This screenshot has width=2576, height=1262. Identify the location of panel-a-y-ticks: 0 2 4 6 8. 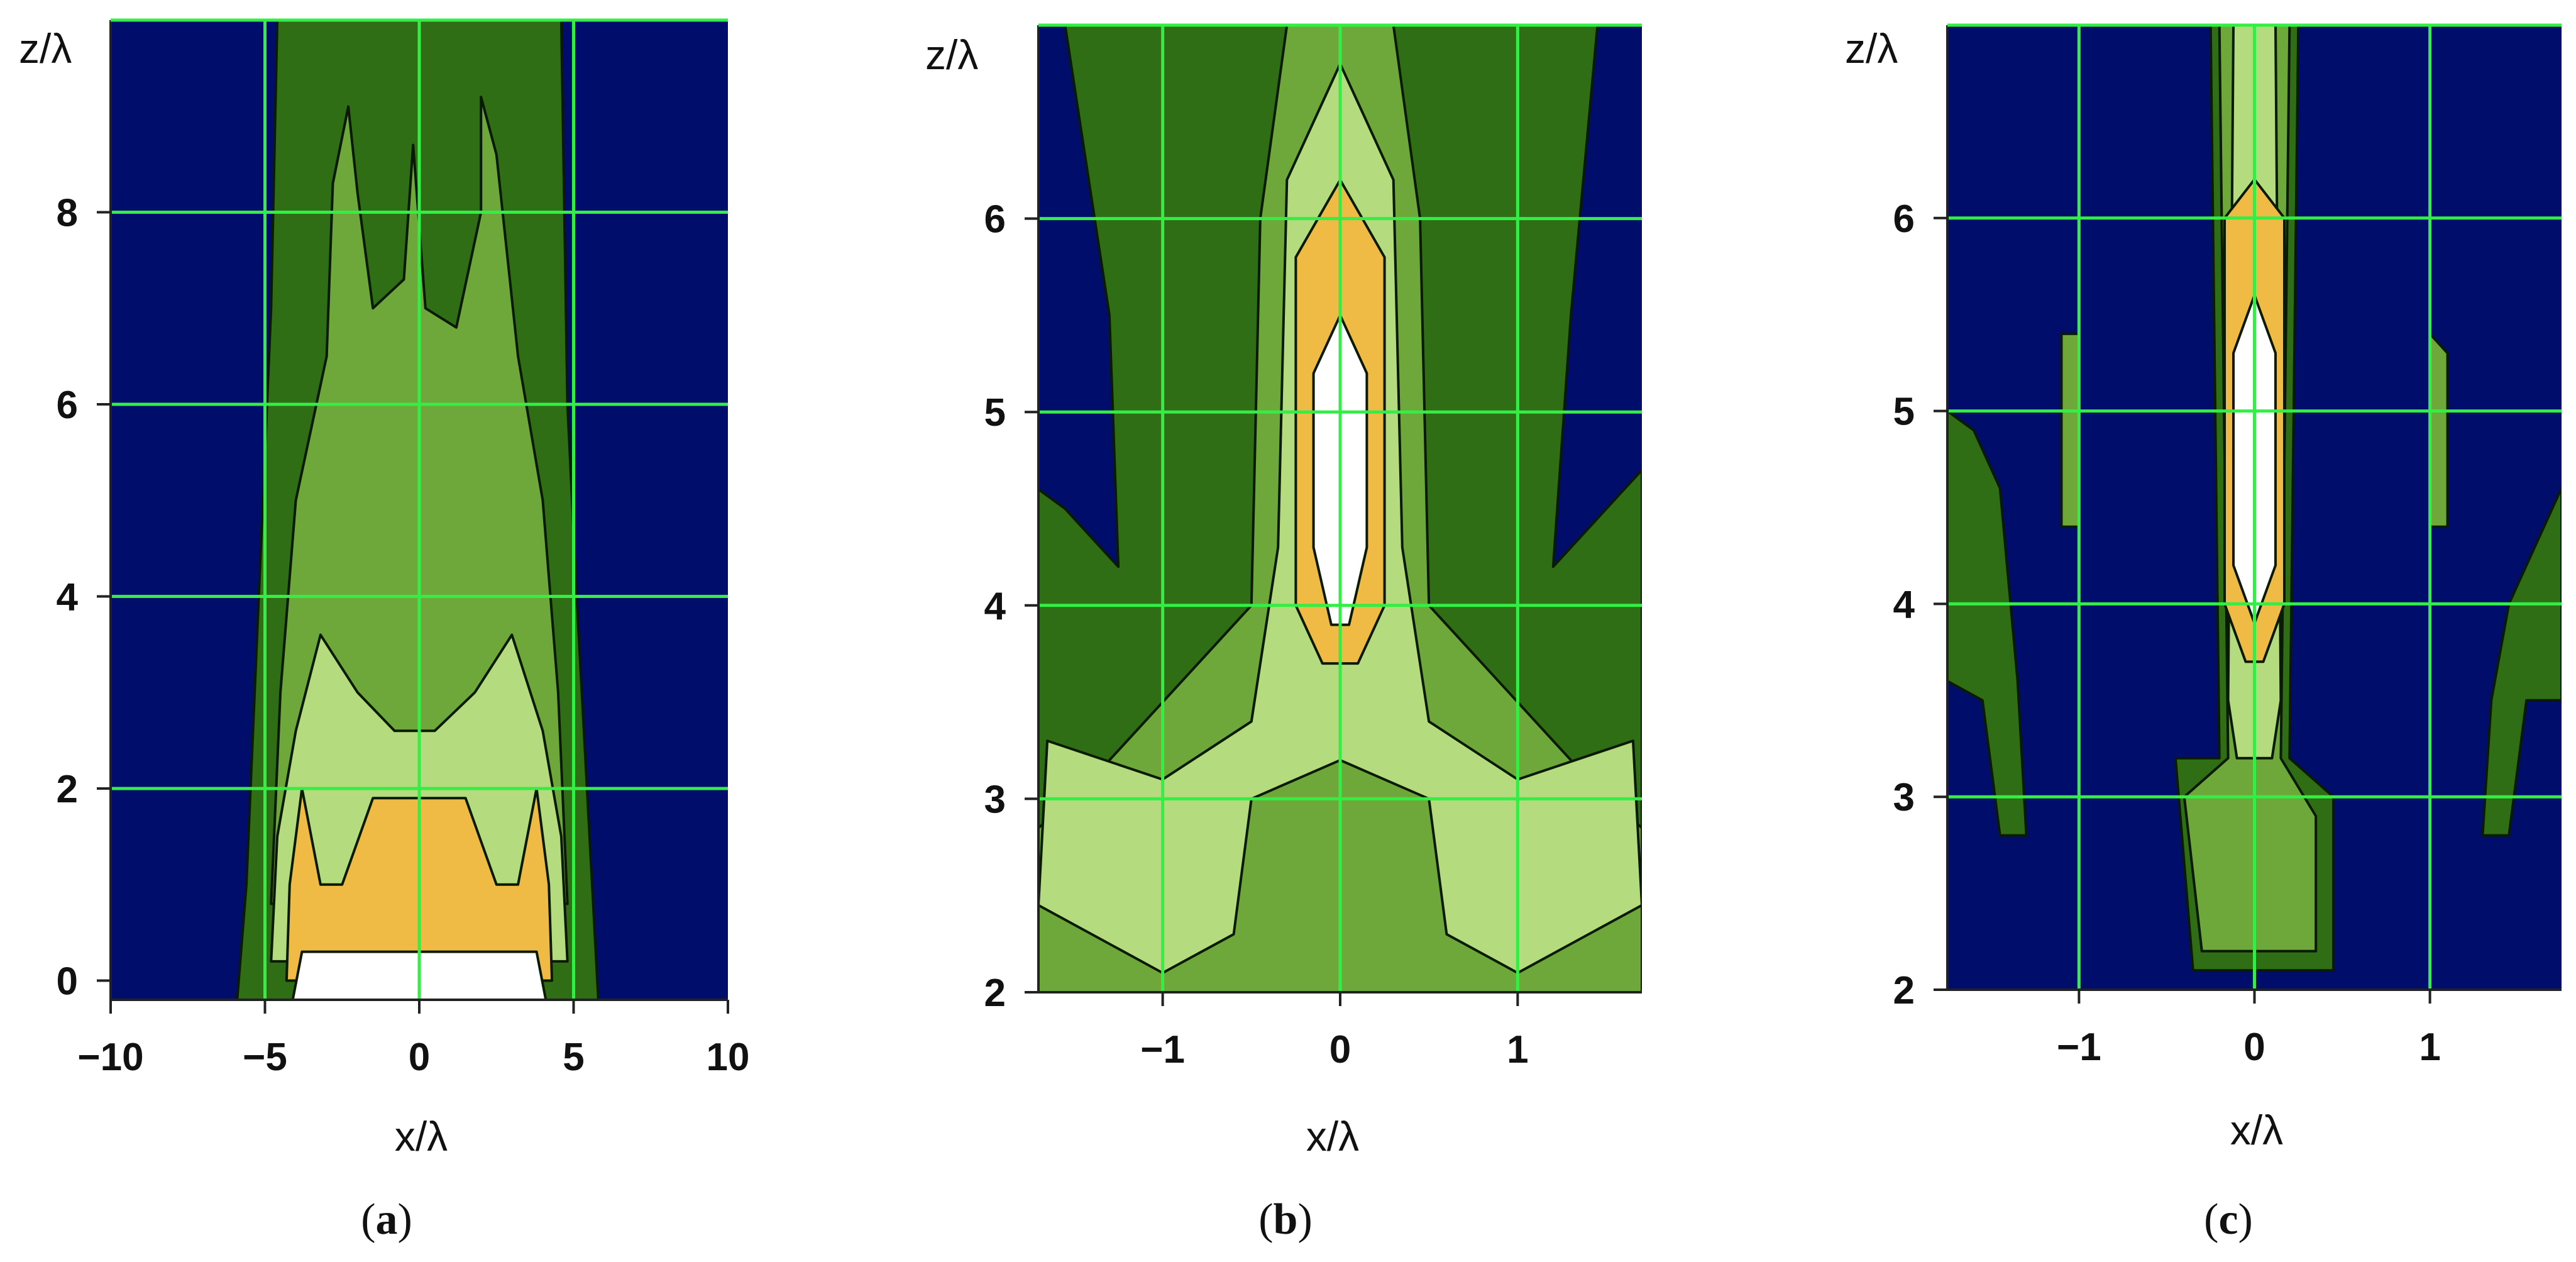
(84, 597).